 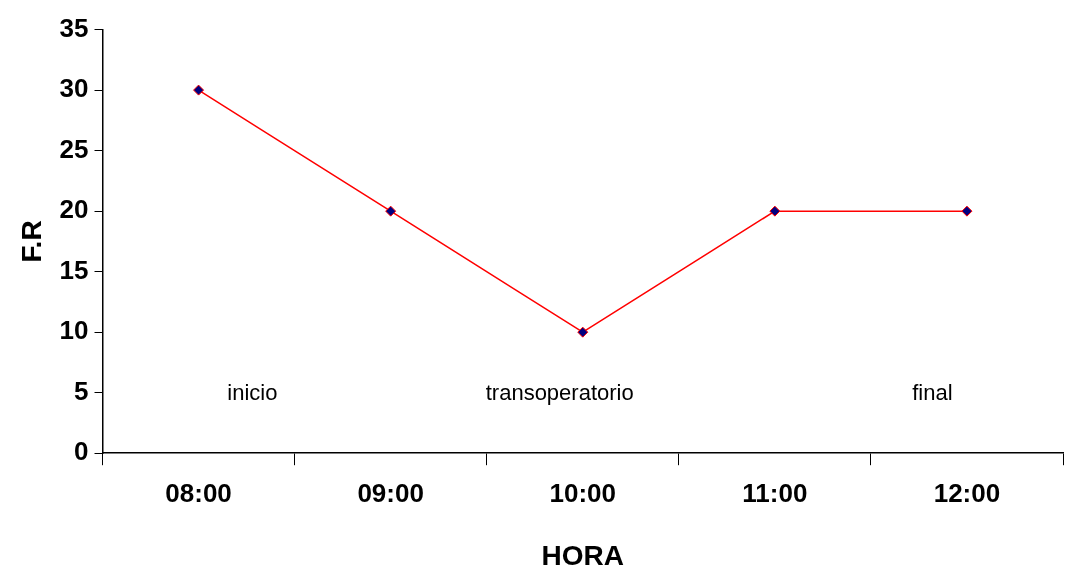 What do you see at coordinates (81, 390) in the screenshot?
I see `y-tick-label: 5` at bounding box center [81, 390].